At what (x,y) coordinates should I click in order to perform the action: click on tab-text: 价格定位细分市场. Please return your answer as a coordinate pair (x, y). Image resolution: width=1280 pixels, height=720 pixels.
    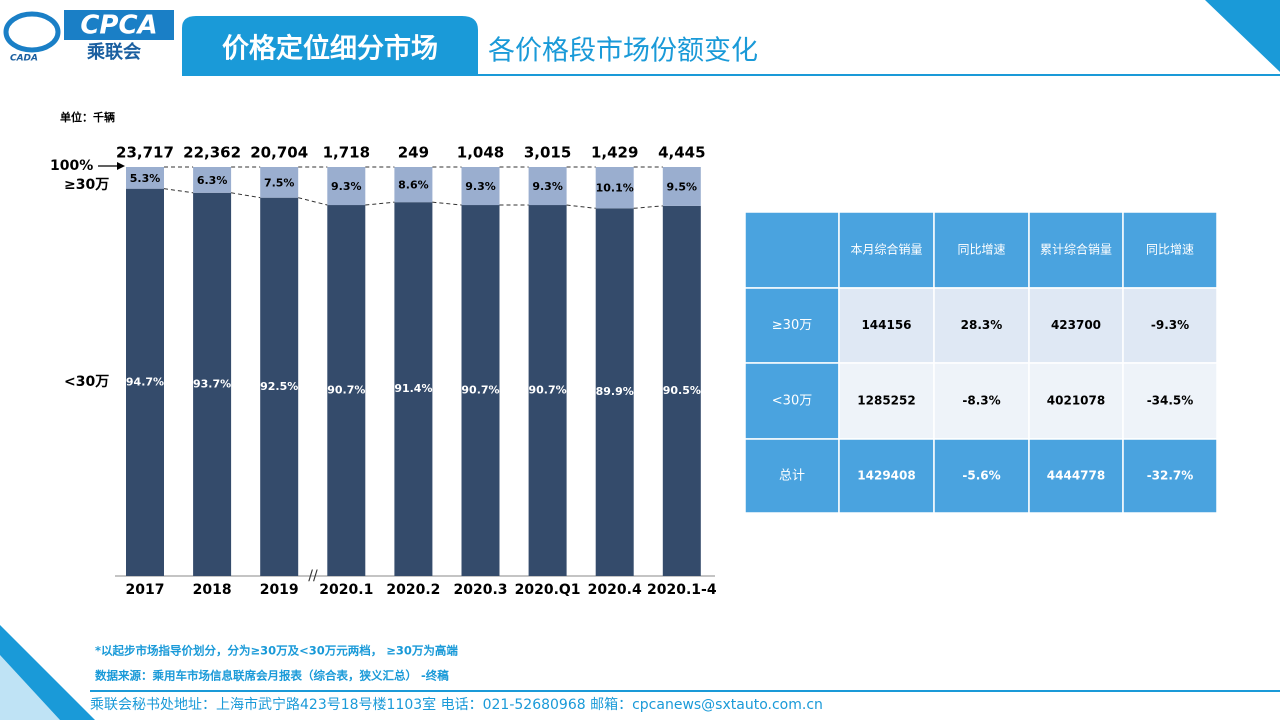
    Looking at the image, I should click on (330, 49).